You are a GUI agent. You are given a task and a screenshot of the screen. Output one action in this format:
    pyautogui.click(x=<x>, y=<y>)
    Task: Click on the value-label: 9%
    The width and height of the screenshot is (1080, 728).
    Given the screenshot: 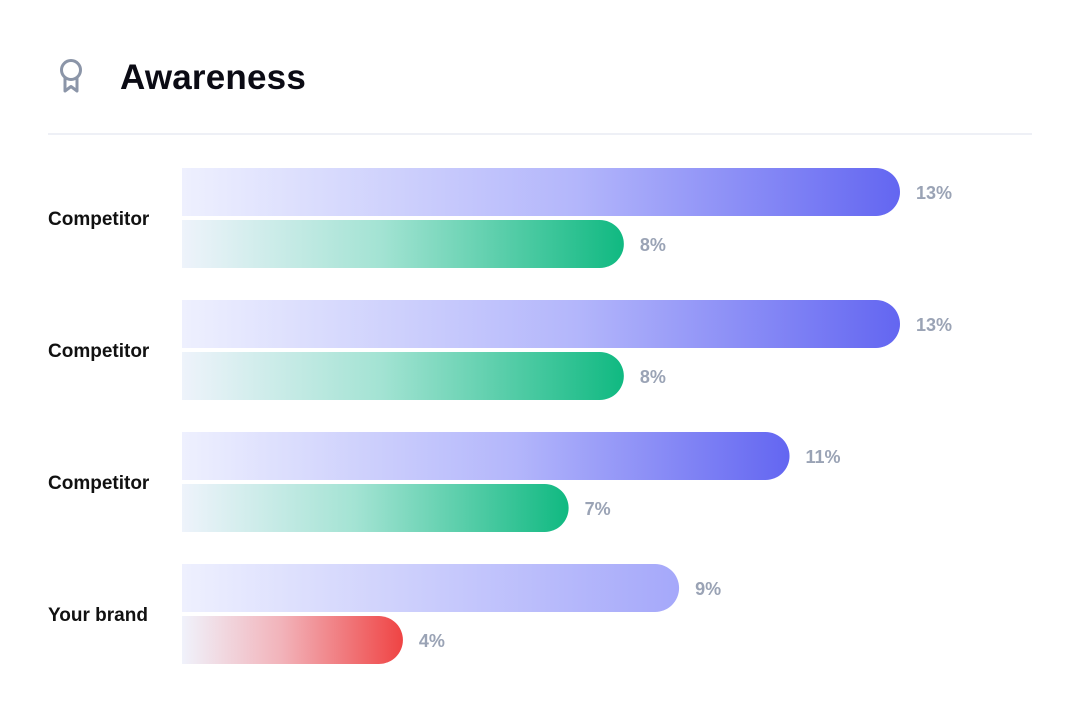 What is the action you would take?
    pyautogui.click(x=708, y=589)
    